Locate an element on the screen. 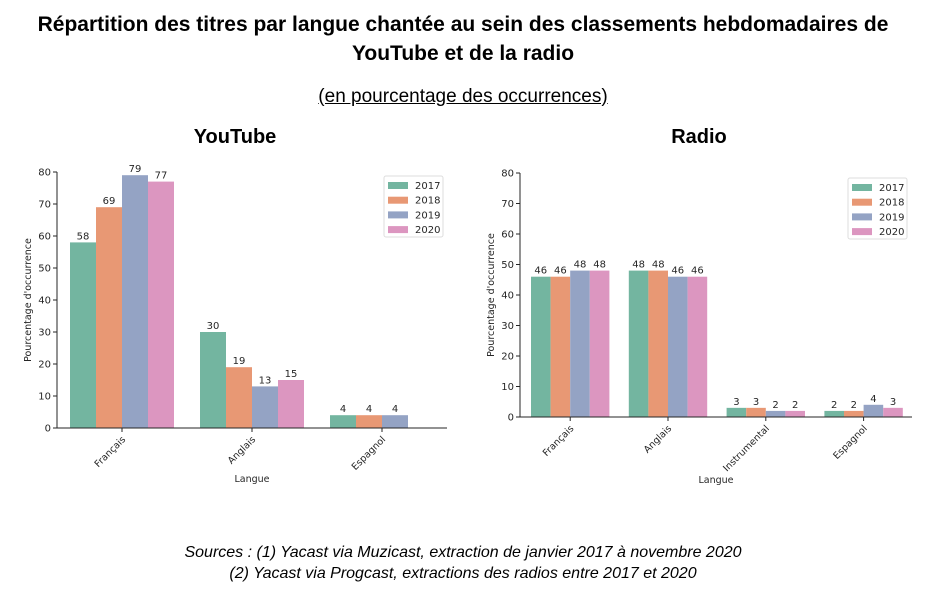 This screenshot has width=926, height=591. y-tick-label: 80 is located at coordinates (44, 173).